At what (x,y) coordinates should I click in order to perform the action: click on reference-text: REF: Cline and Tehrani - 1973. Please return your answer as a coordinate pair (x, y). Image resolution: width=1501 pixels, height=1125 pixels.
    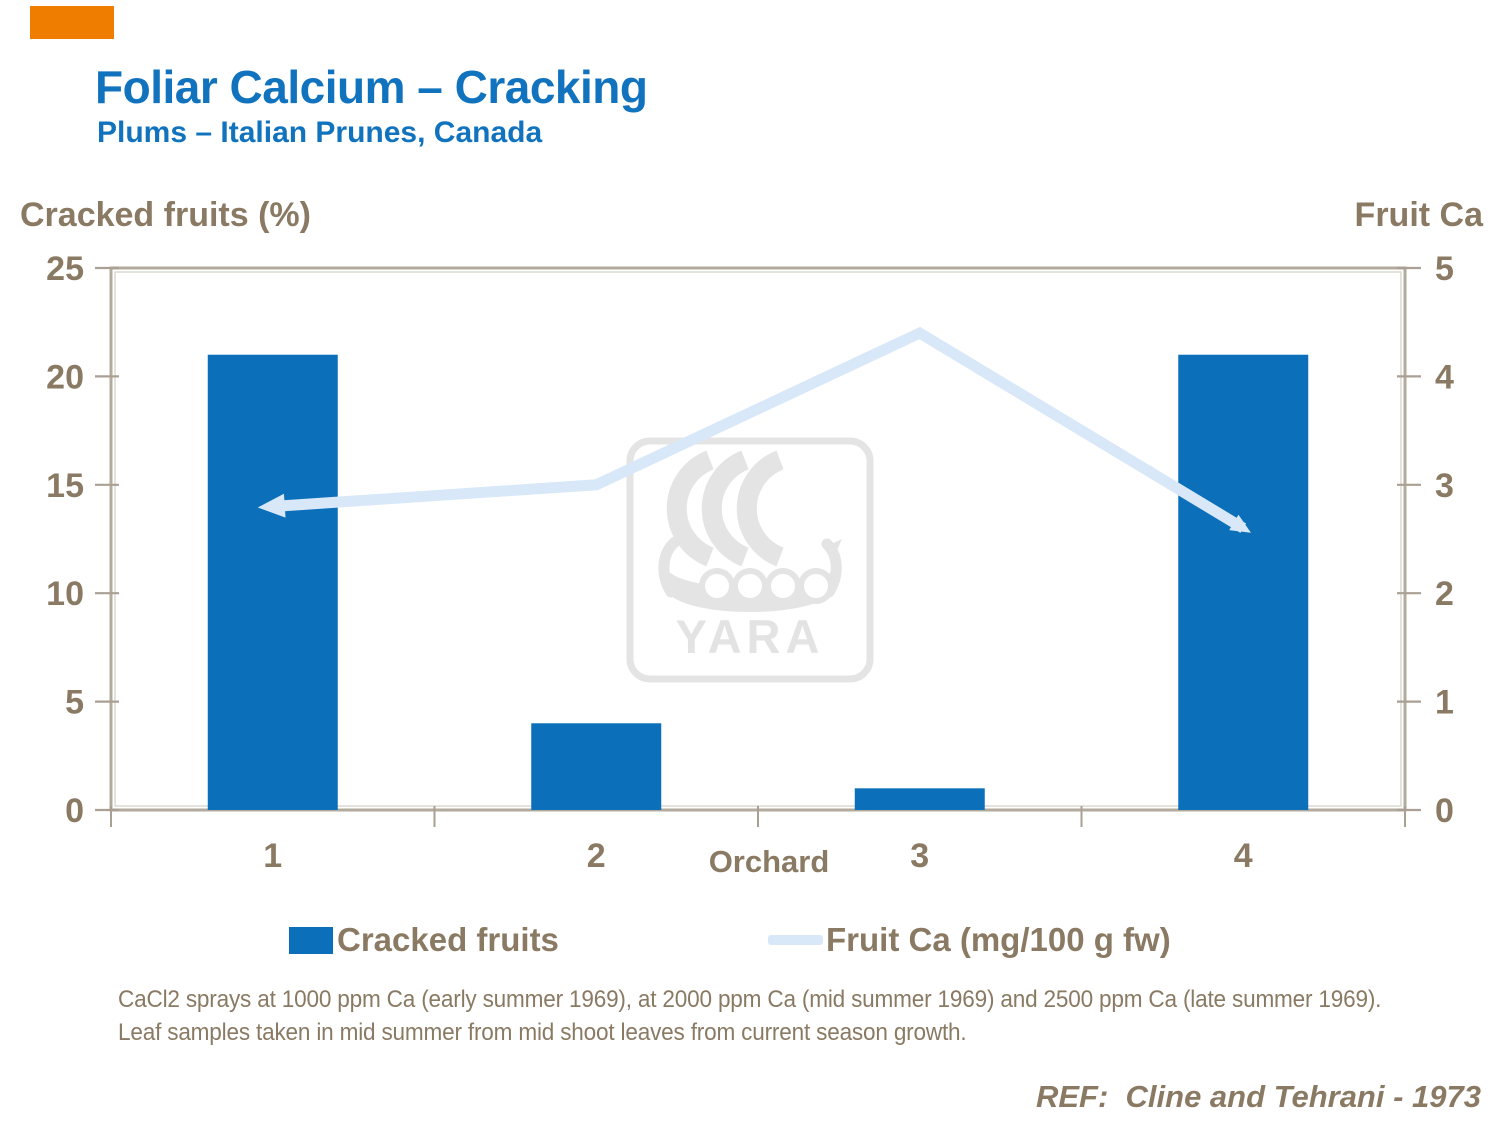
    Looking at the image, I should click on (1258, 1096).